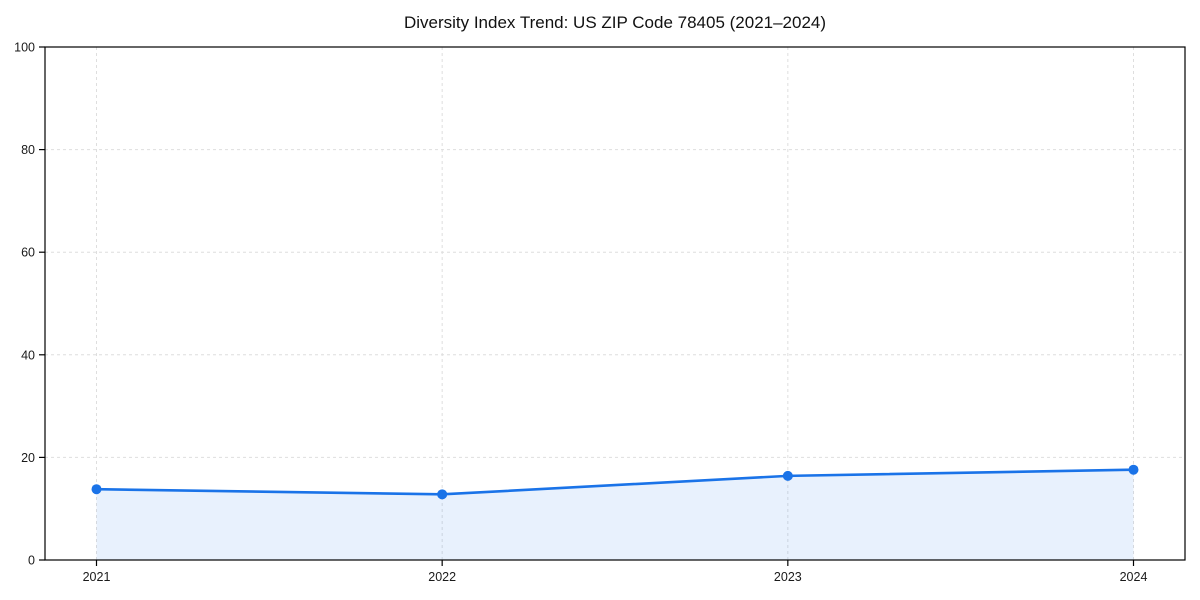 This screenshot has width=1200, height=600. Describe the element at coordinates (28, 253) in the screenshot. I see `y-tick-label: 60` at that location.